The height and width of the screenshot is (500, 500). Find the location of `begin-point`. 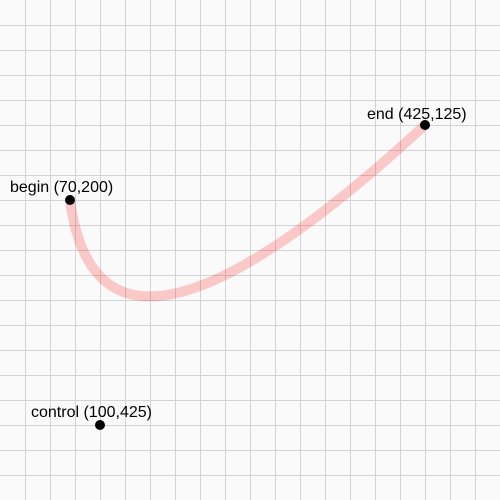

begin-point is located at coordinates (70, 200).